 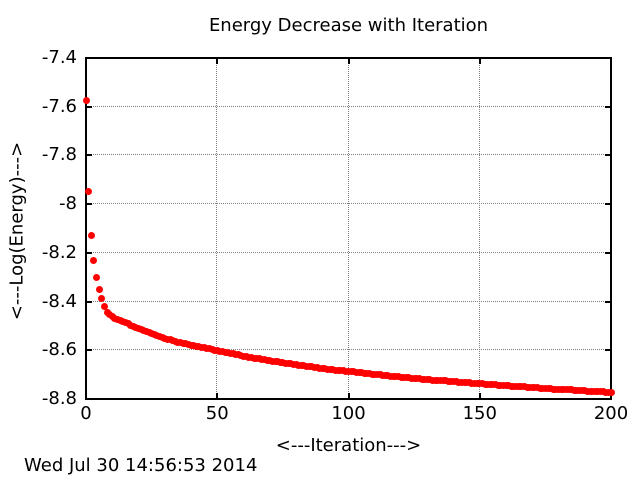 What do you see at coordinates (59, 57) in the screenshot?
I see `y-tick-label: -7.4` at bounding box center [59, 57].